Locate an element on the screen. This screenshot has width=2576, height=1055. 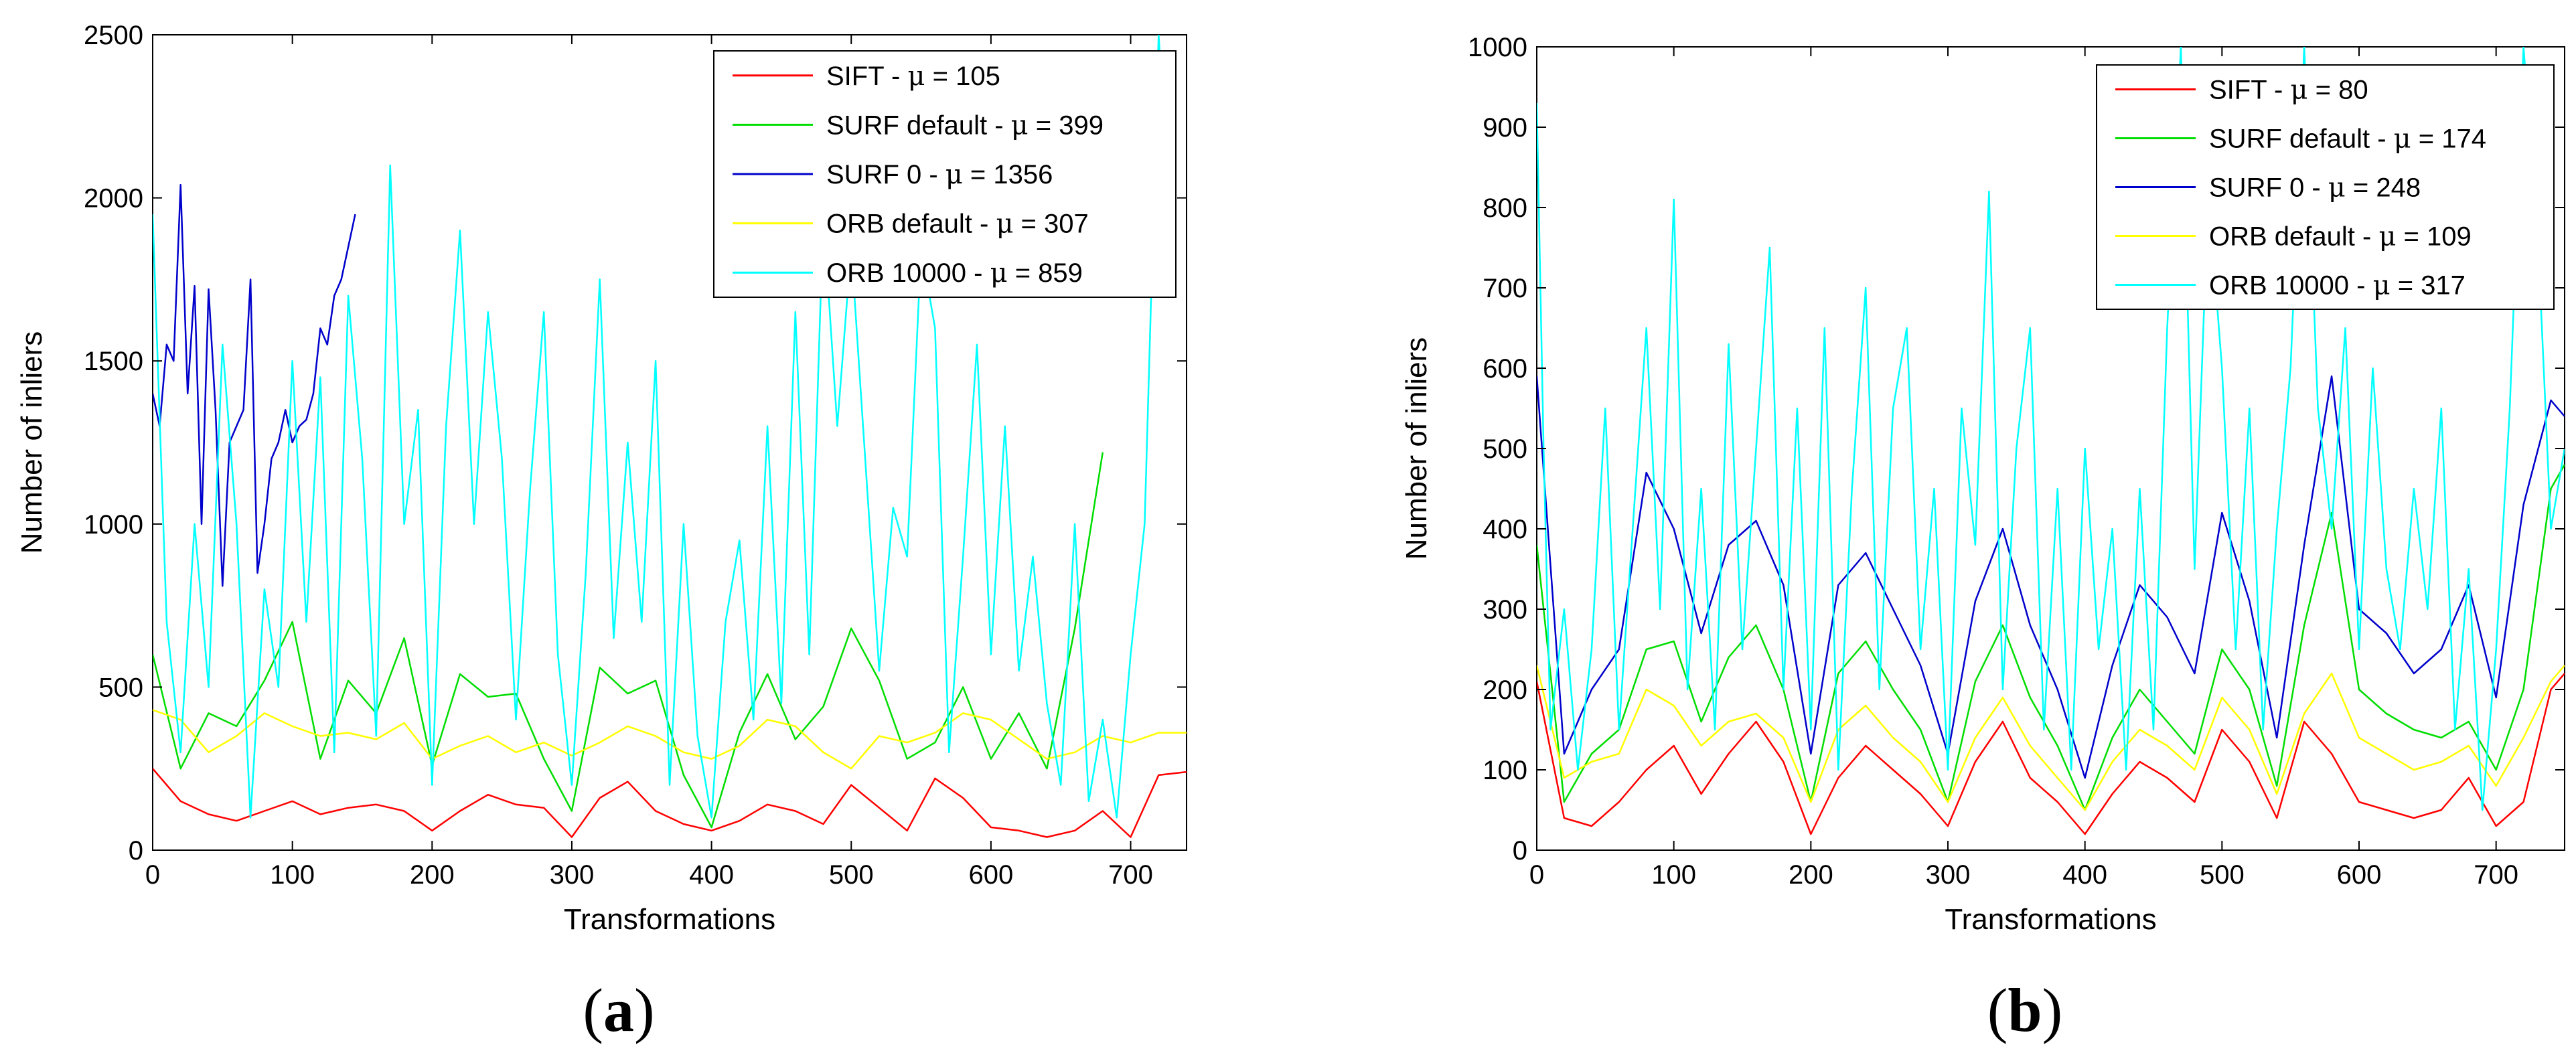
legend-mean-value: = 859 is located at coordinates (1045, 273).